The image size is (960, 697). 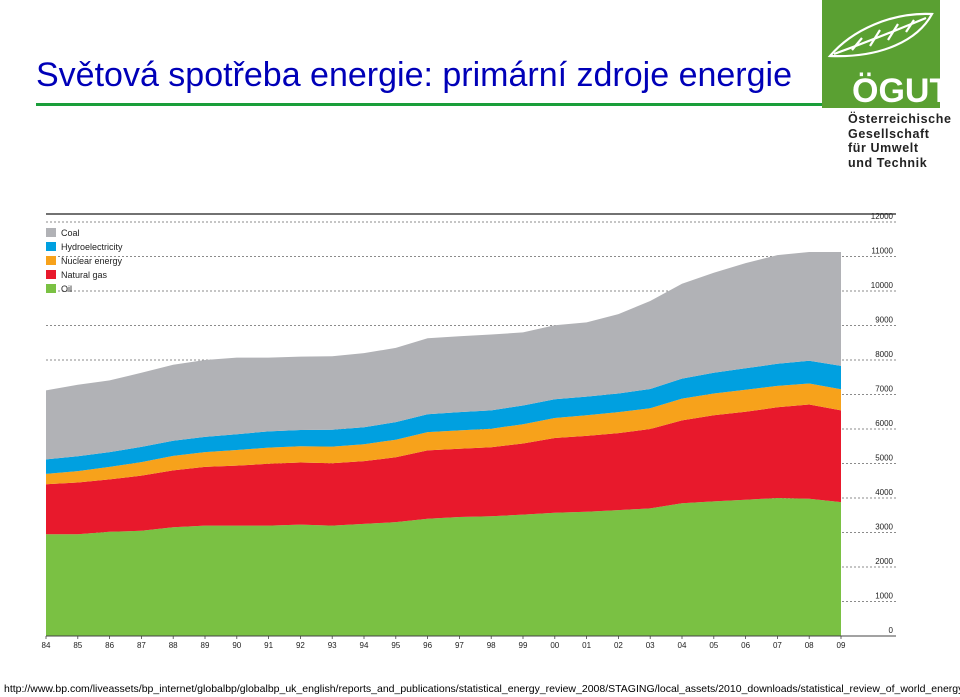 I want to click on x-tick-label: 85, so click(x=77, y=645).